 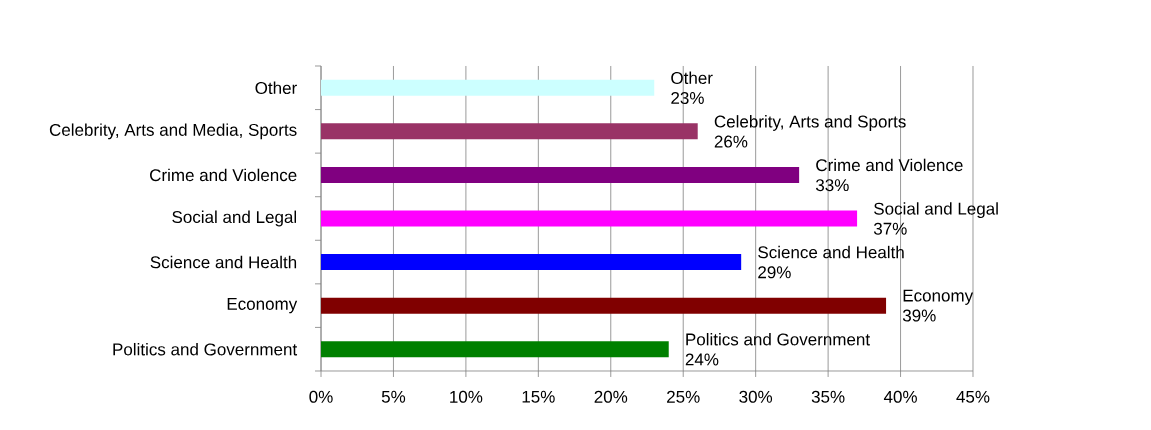 What do you see at coordinates (234, 218) in the screenshot?
I see `y-tick-label: Social and Legal` at bounding box center [234, 218].